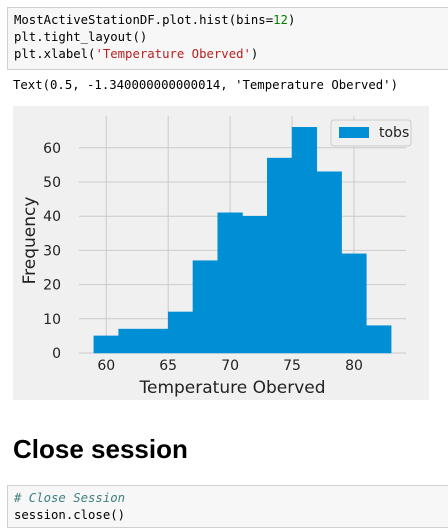 Image resolution: width=448 pixels, height=528 pixels. I want to click on code-token: plt.tight_layout(), so click(81, 37).